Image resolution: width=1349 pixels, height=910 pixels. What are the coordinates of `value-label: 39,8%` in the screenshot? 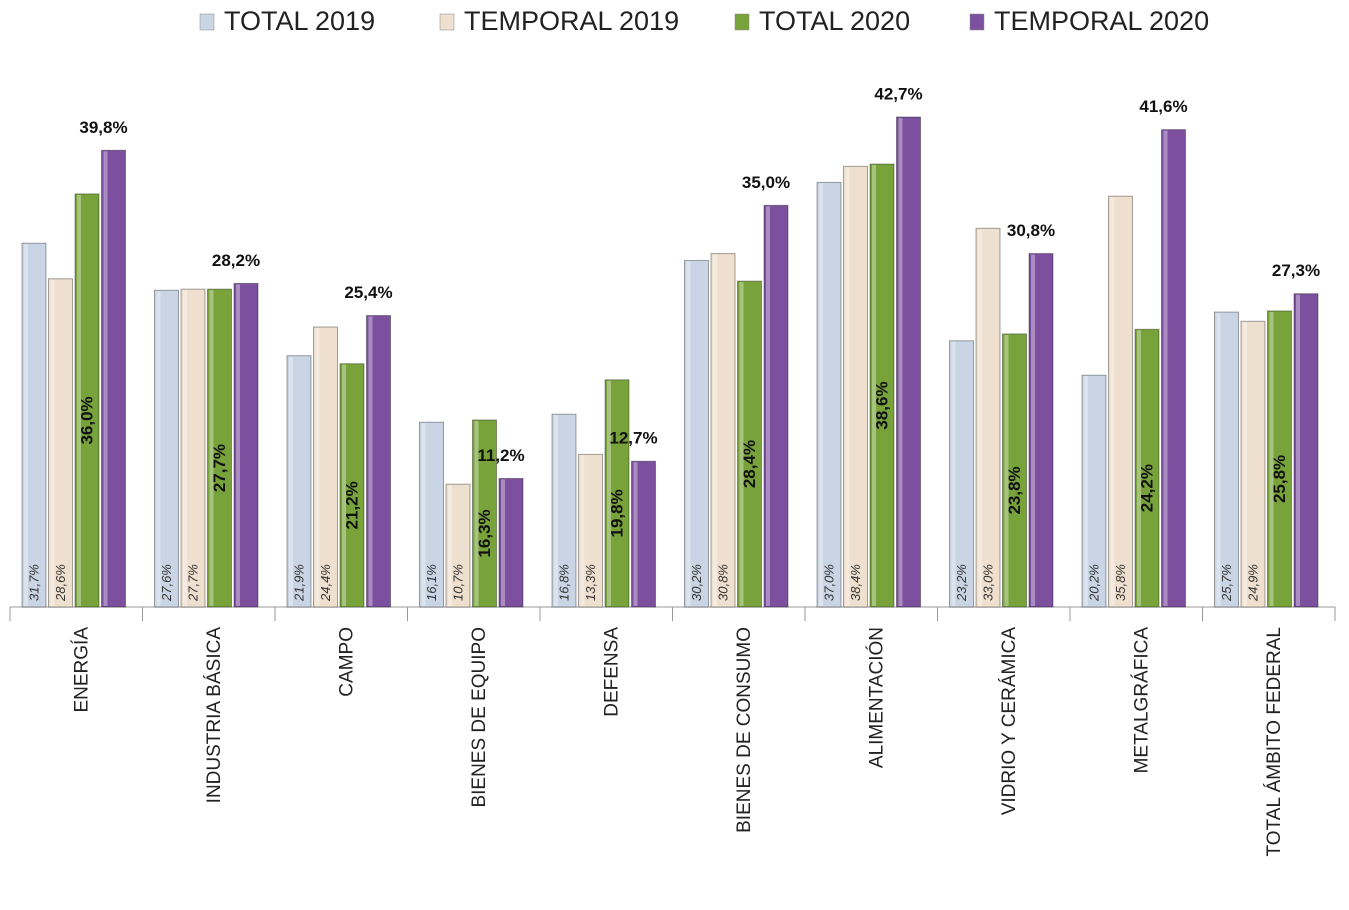 It's located at (103, 127).